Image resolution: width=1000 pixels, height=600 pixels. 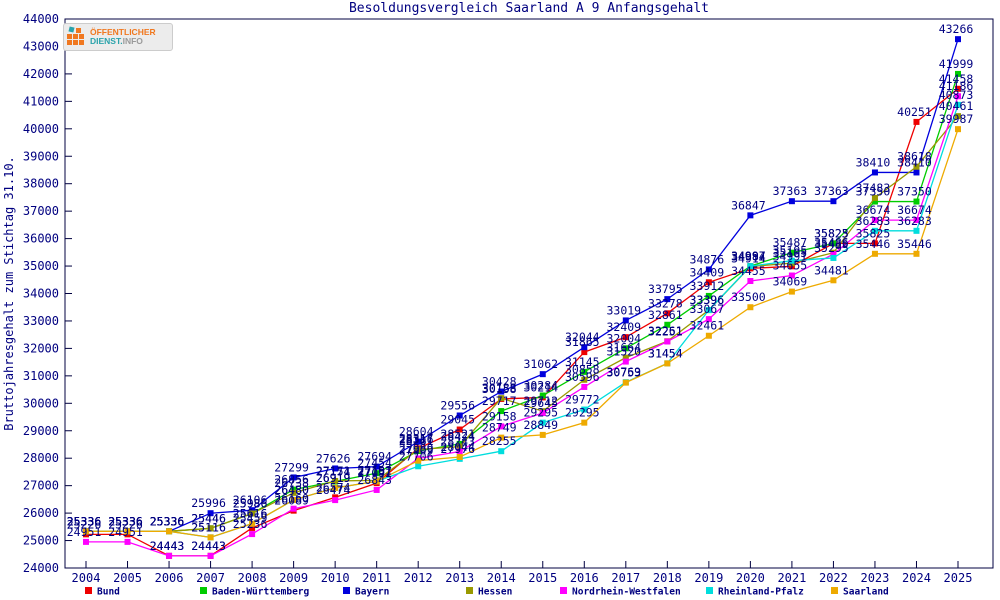 I want to click on logo-line1: ÖFFENTLICHER, so click(x=123, y=32).